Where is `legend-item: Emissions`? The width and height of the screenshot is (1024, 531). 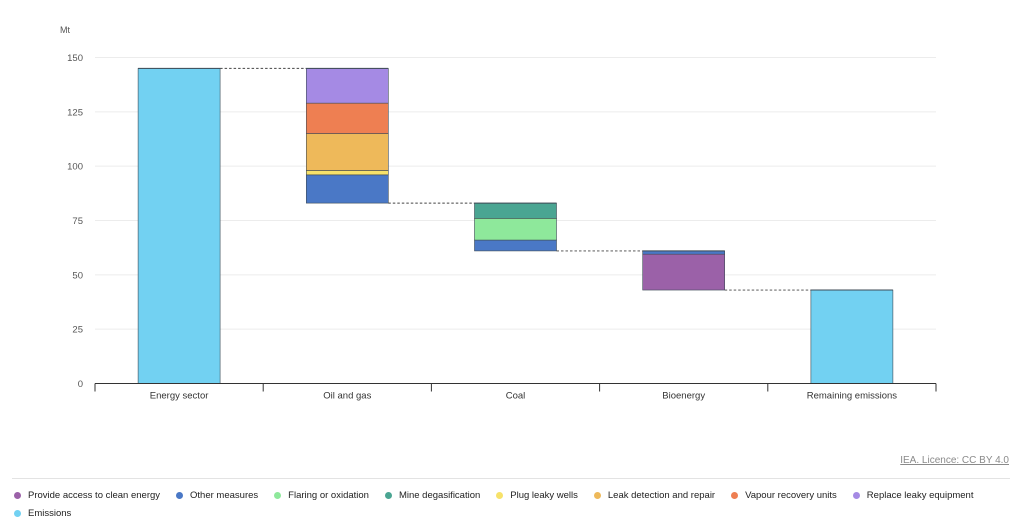 legend-item: Emissions is located at coordinates (42, 513).